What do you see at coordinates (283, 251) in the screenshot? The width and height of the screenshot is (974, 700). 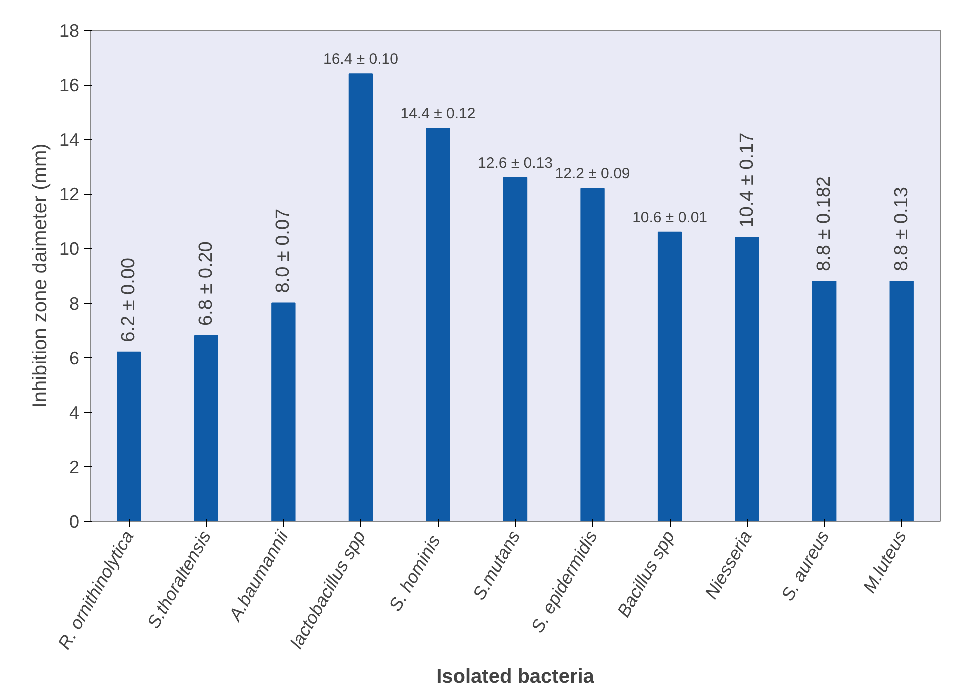 I see `data-label: 8.0 ± 0.07` at bounding box center [283, 251].